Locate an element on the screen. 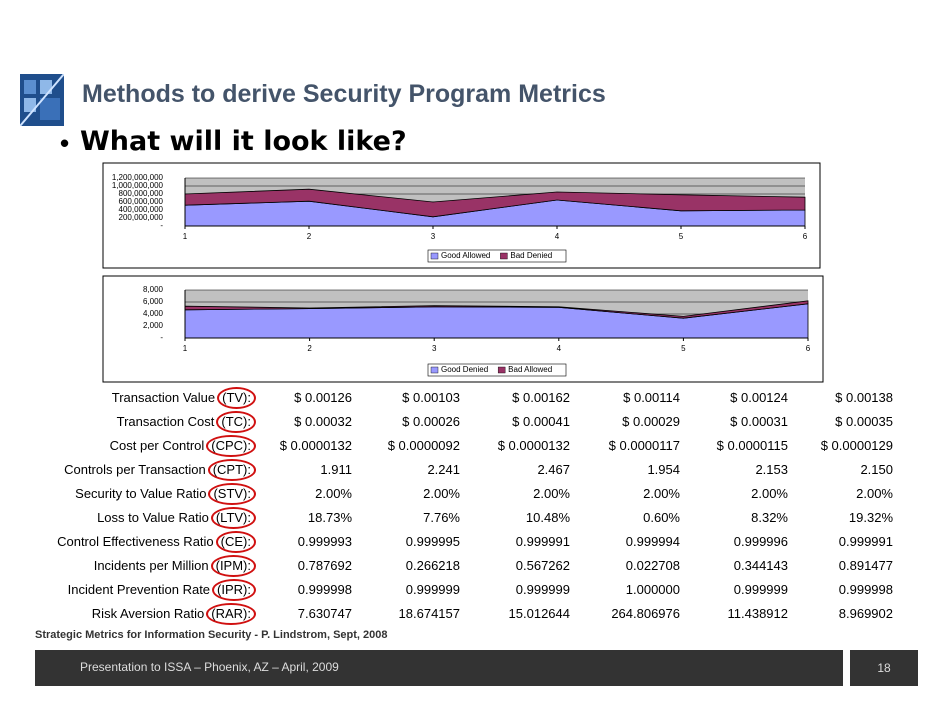 The width and height of the screenshot is (942, 728). table-cell: 15.012644 is located at coordinates (539, 613).